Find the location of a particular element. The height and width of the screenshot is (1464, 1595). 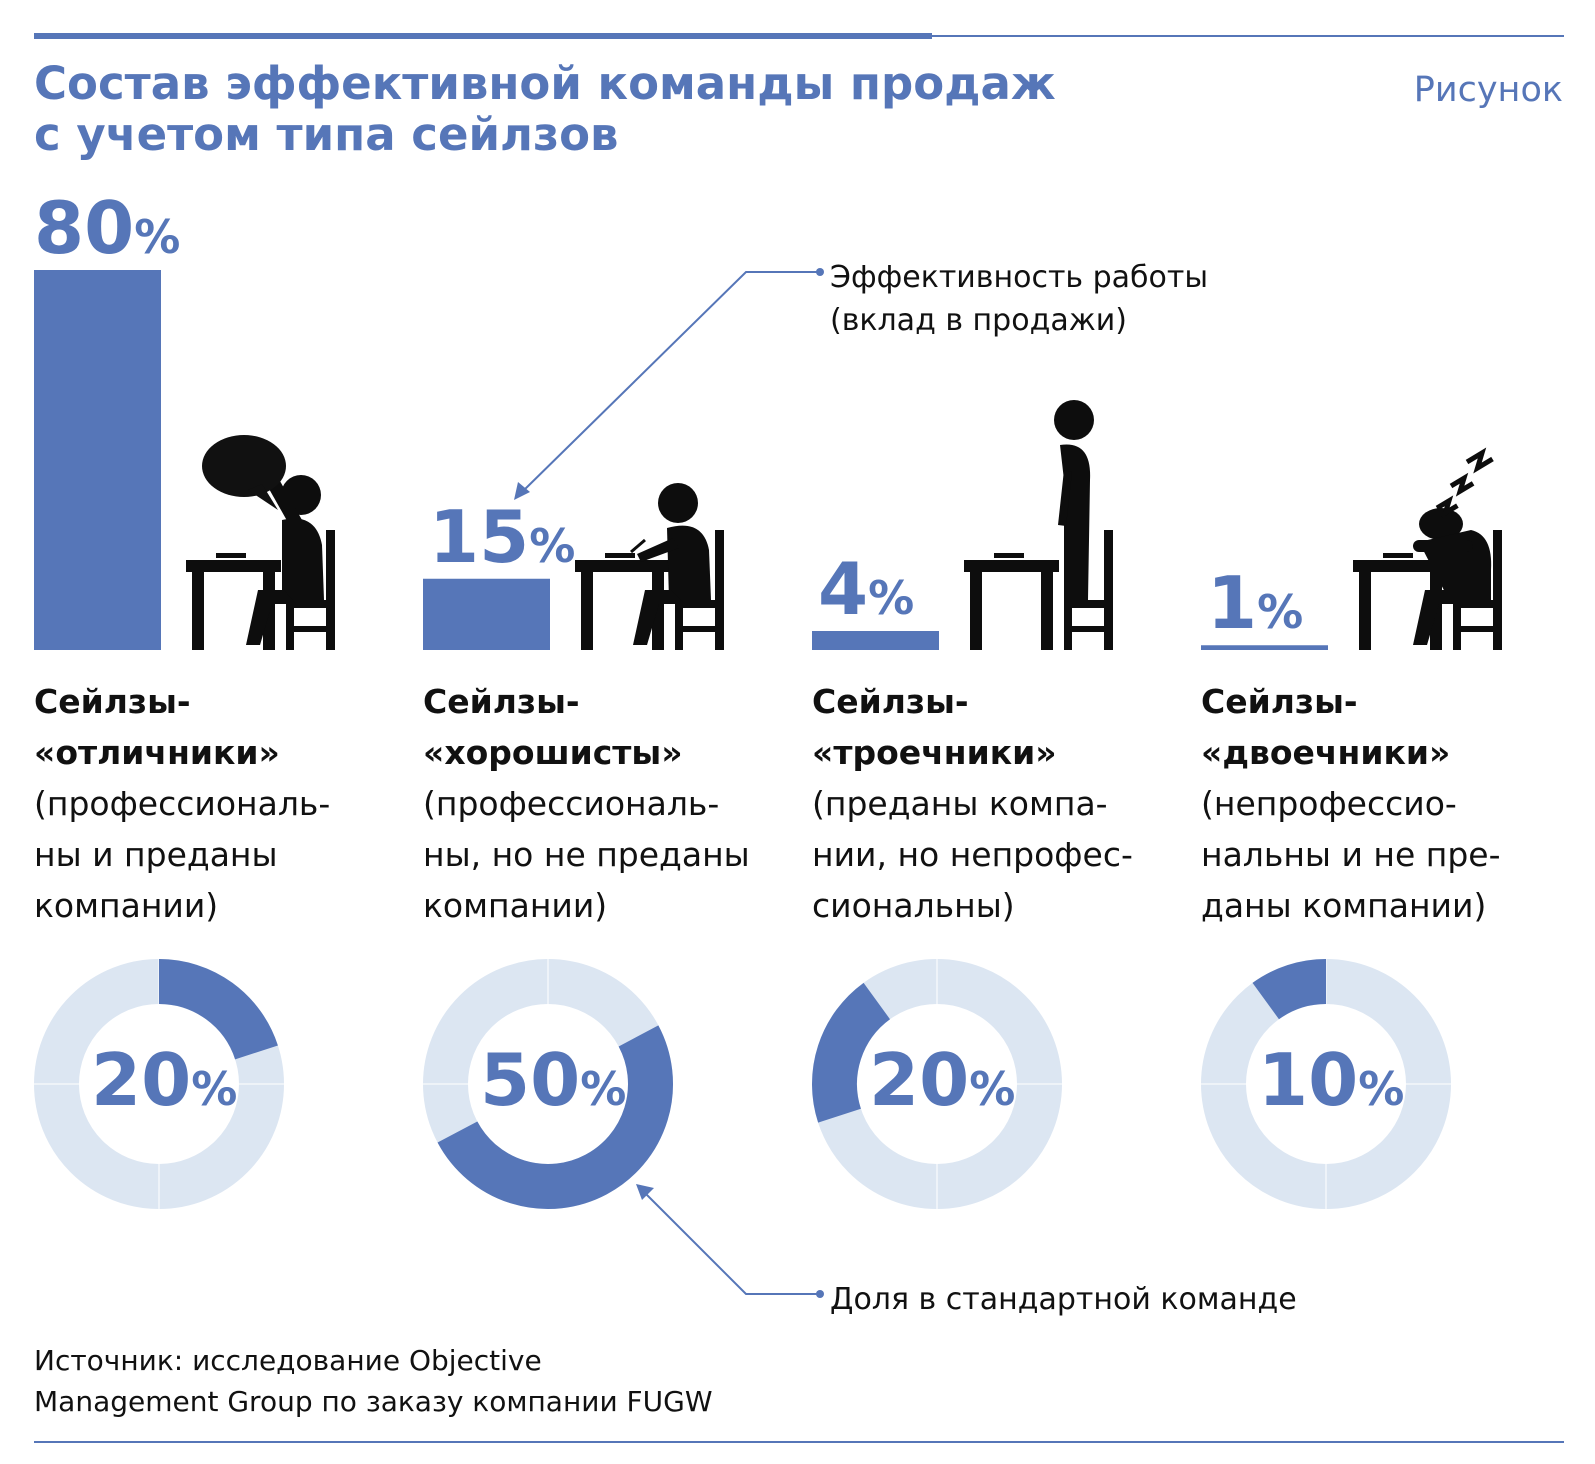

bar-value-label-1: 80% is located at coordinates (107, 228).